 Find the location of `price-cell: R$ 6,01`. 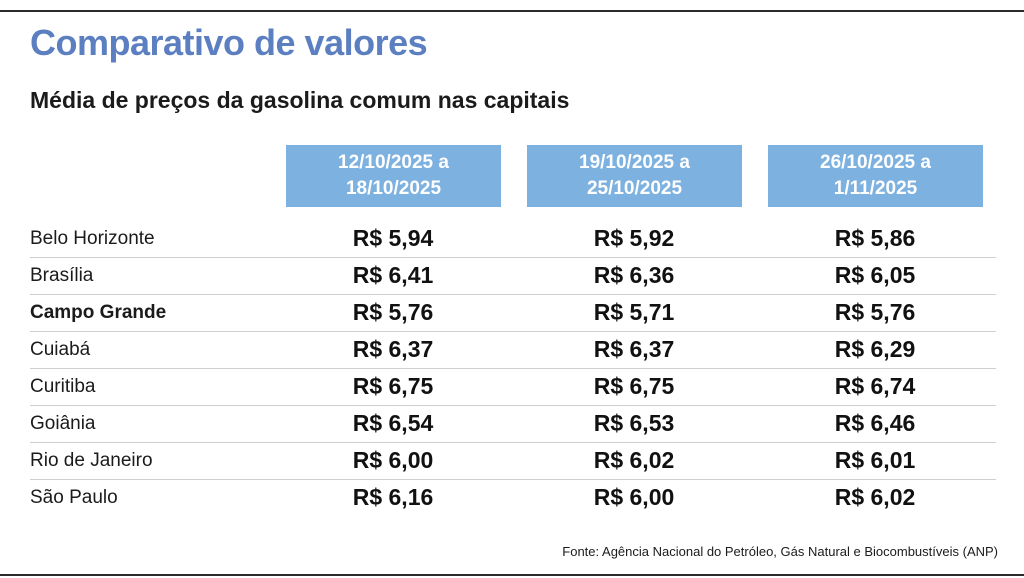

price-cell: R$ 6,01 is located at coordinates (875, 460).